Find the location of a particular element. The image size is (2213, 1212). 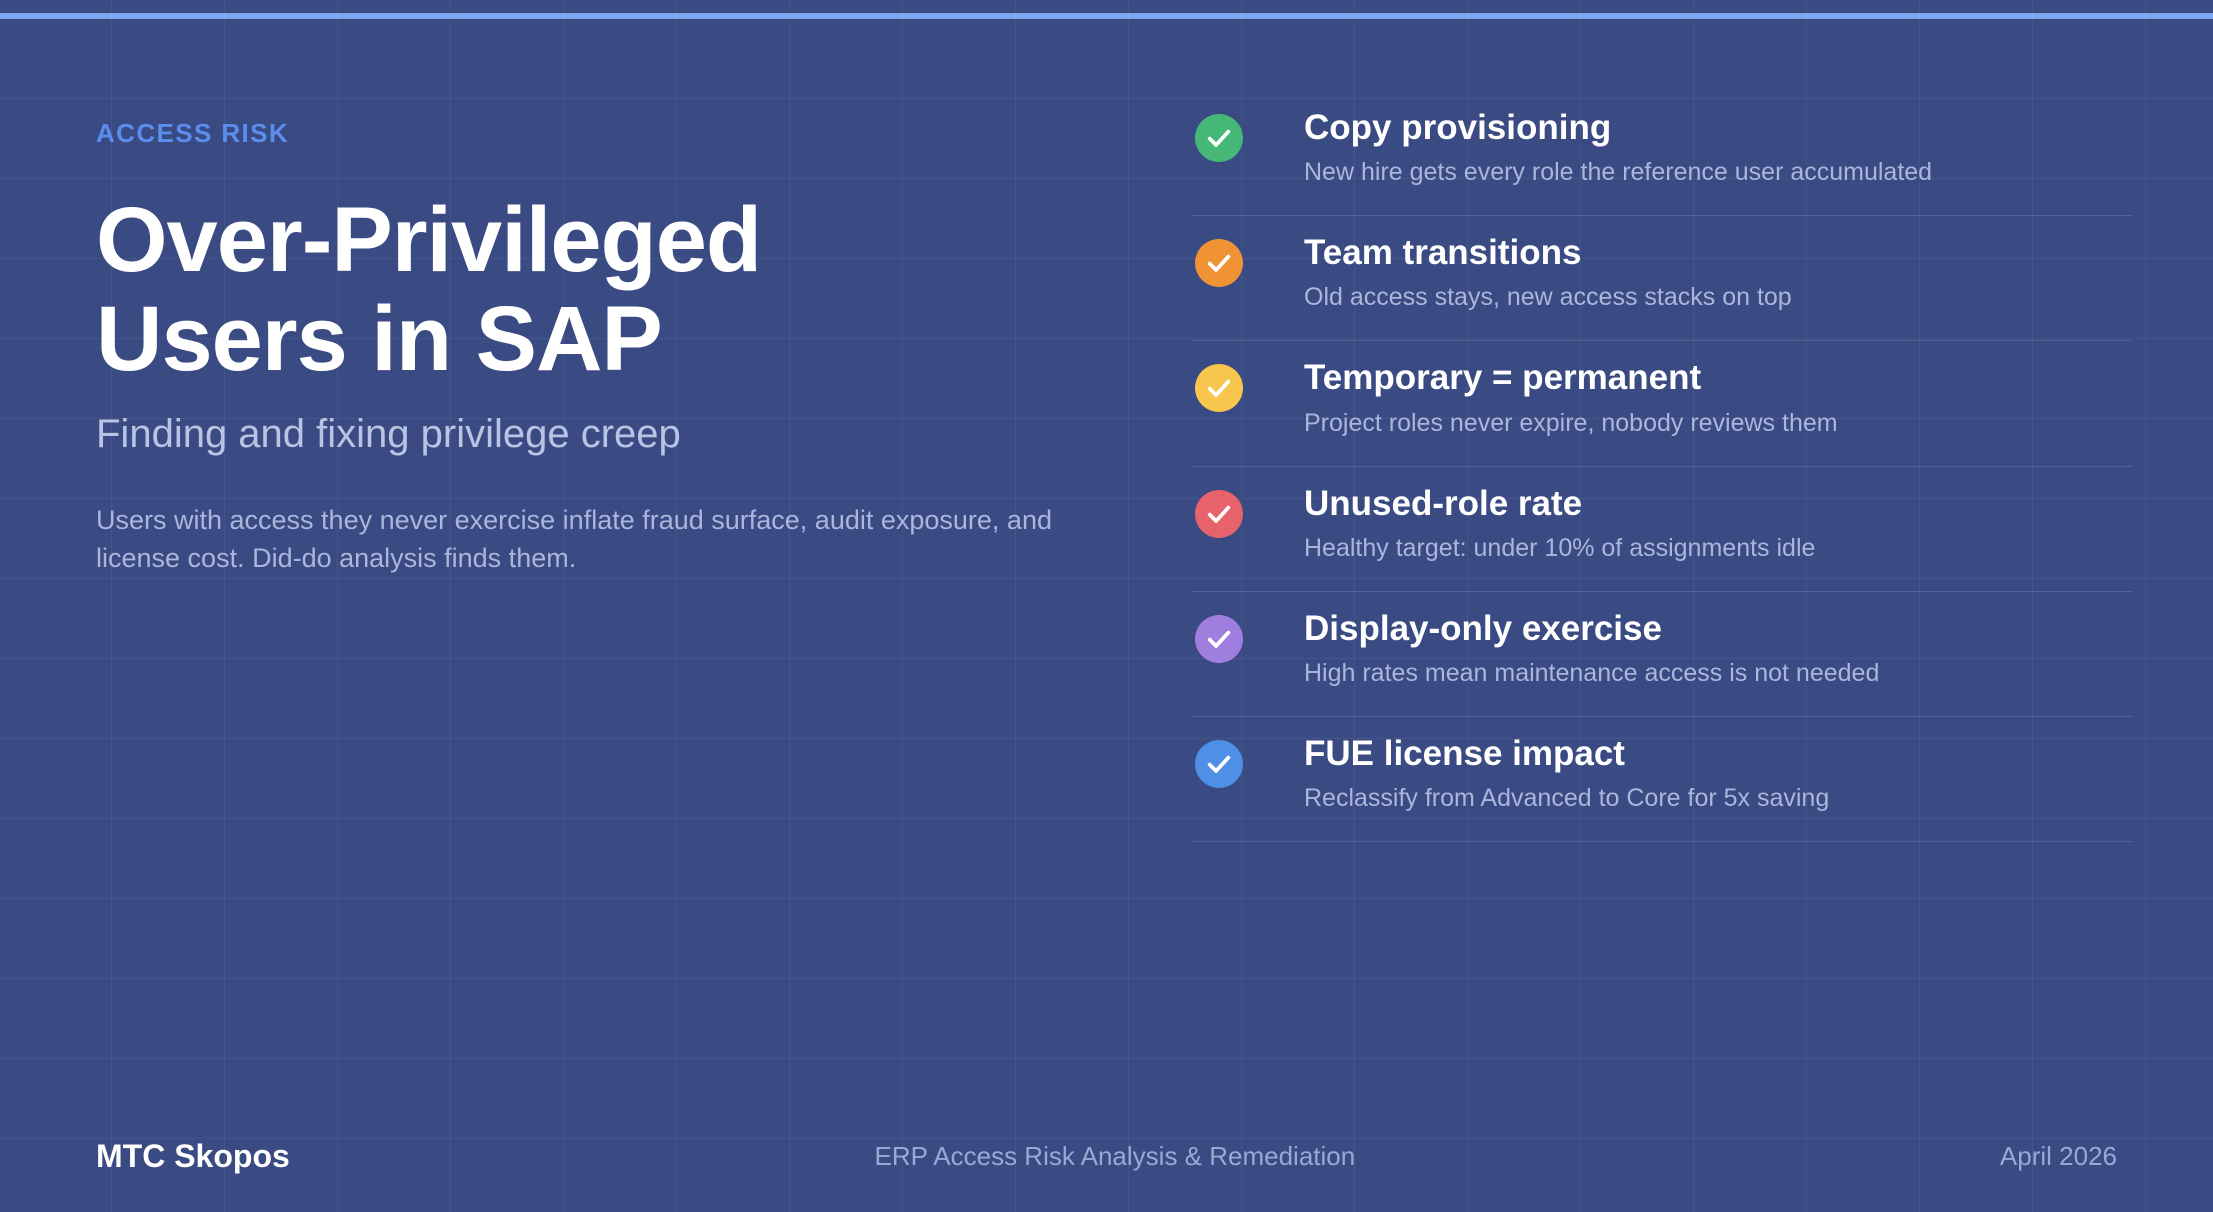

list-item-title: Team transitions is located at coordinates (1443, 253).